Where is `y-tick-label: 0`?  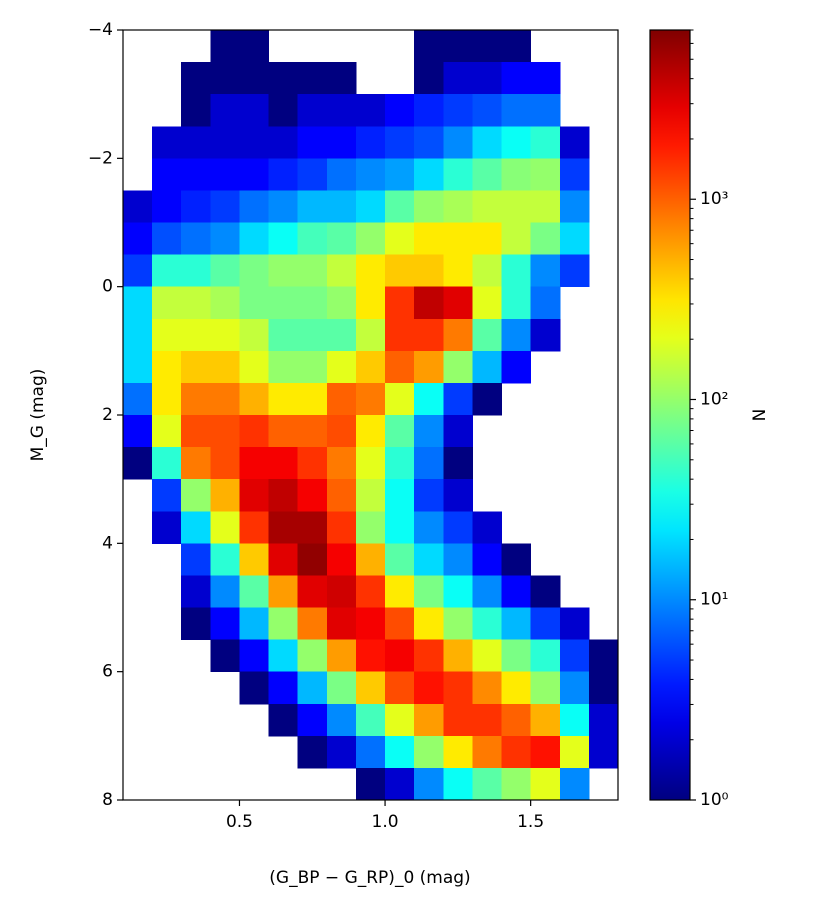
y-tick-label: 0 is located at coordinates (107, 287).